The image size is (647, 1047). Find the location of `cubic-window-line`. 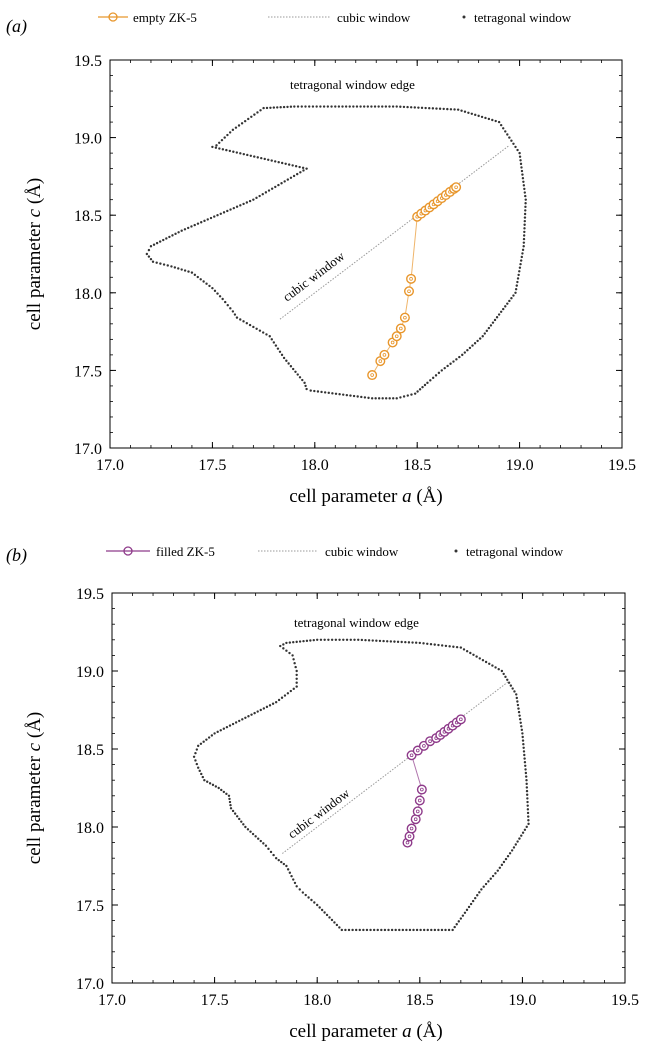

cubic-window-line is located at coordinates (394, 232).